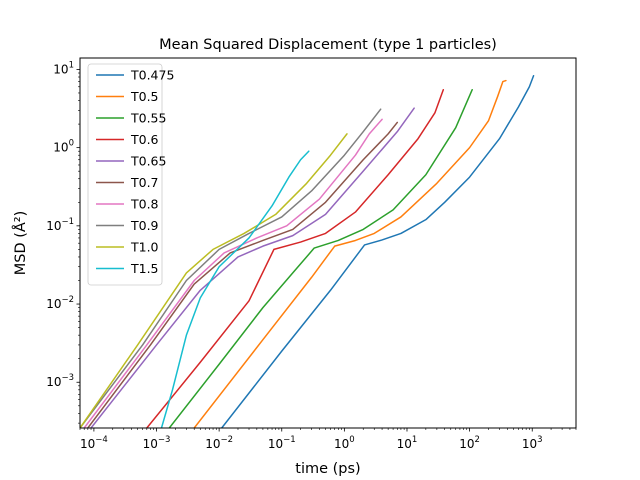 Image resolution: width=640 pixels, height=480 pixels. Describe the element at coordinates (71, 65) in the screenshot. I see `y-tick-label-exponent: 1` at that location.